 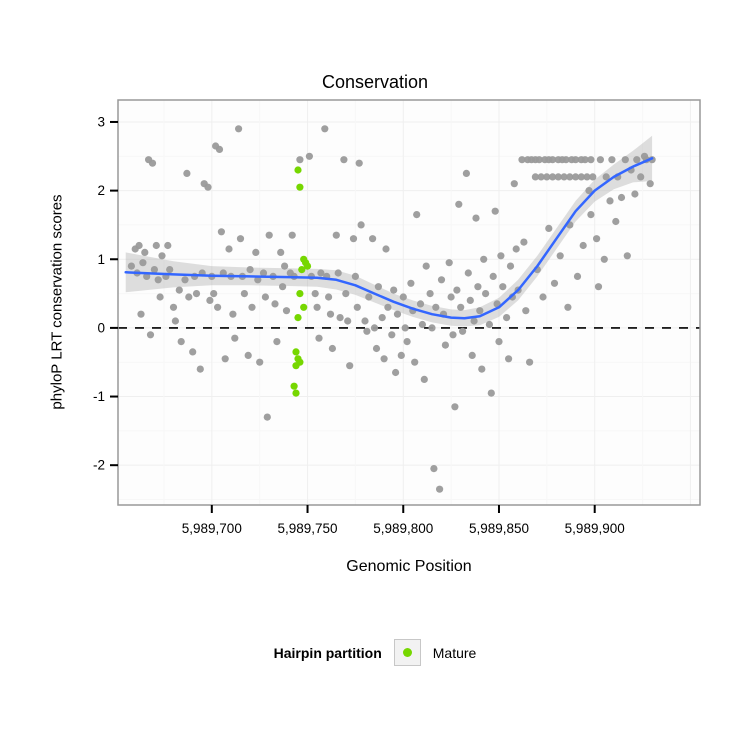 What do you see at coordinates (301, 281) in the screenshot?
I see `mature-points-layer` at bounding box center [301, 281].